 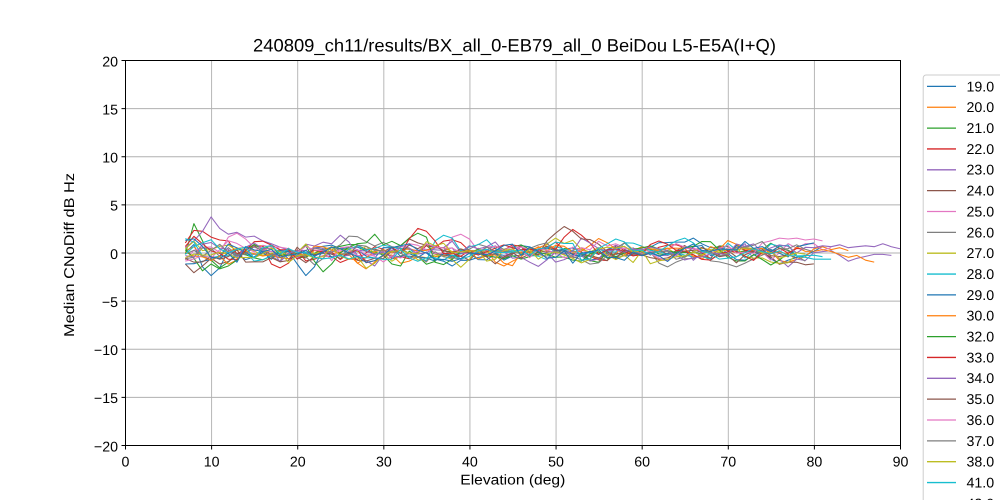 I want to click on svg-text: 42.0, so click(x=981, y=498).